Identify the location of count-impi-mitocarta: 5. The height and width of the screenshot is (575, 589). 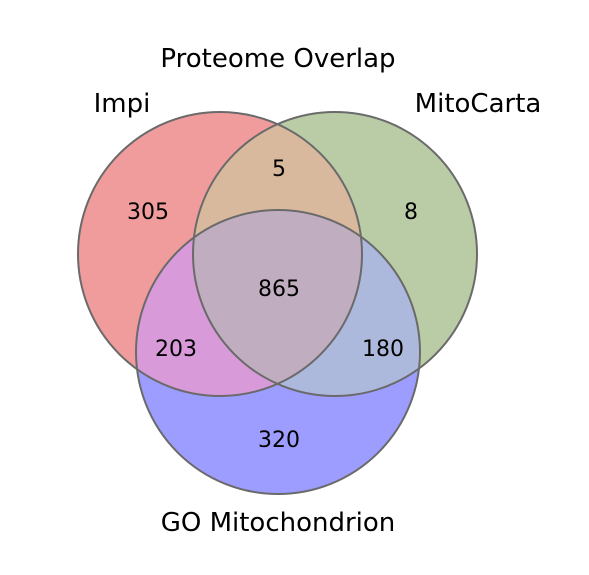
(279, 169).